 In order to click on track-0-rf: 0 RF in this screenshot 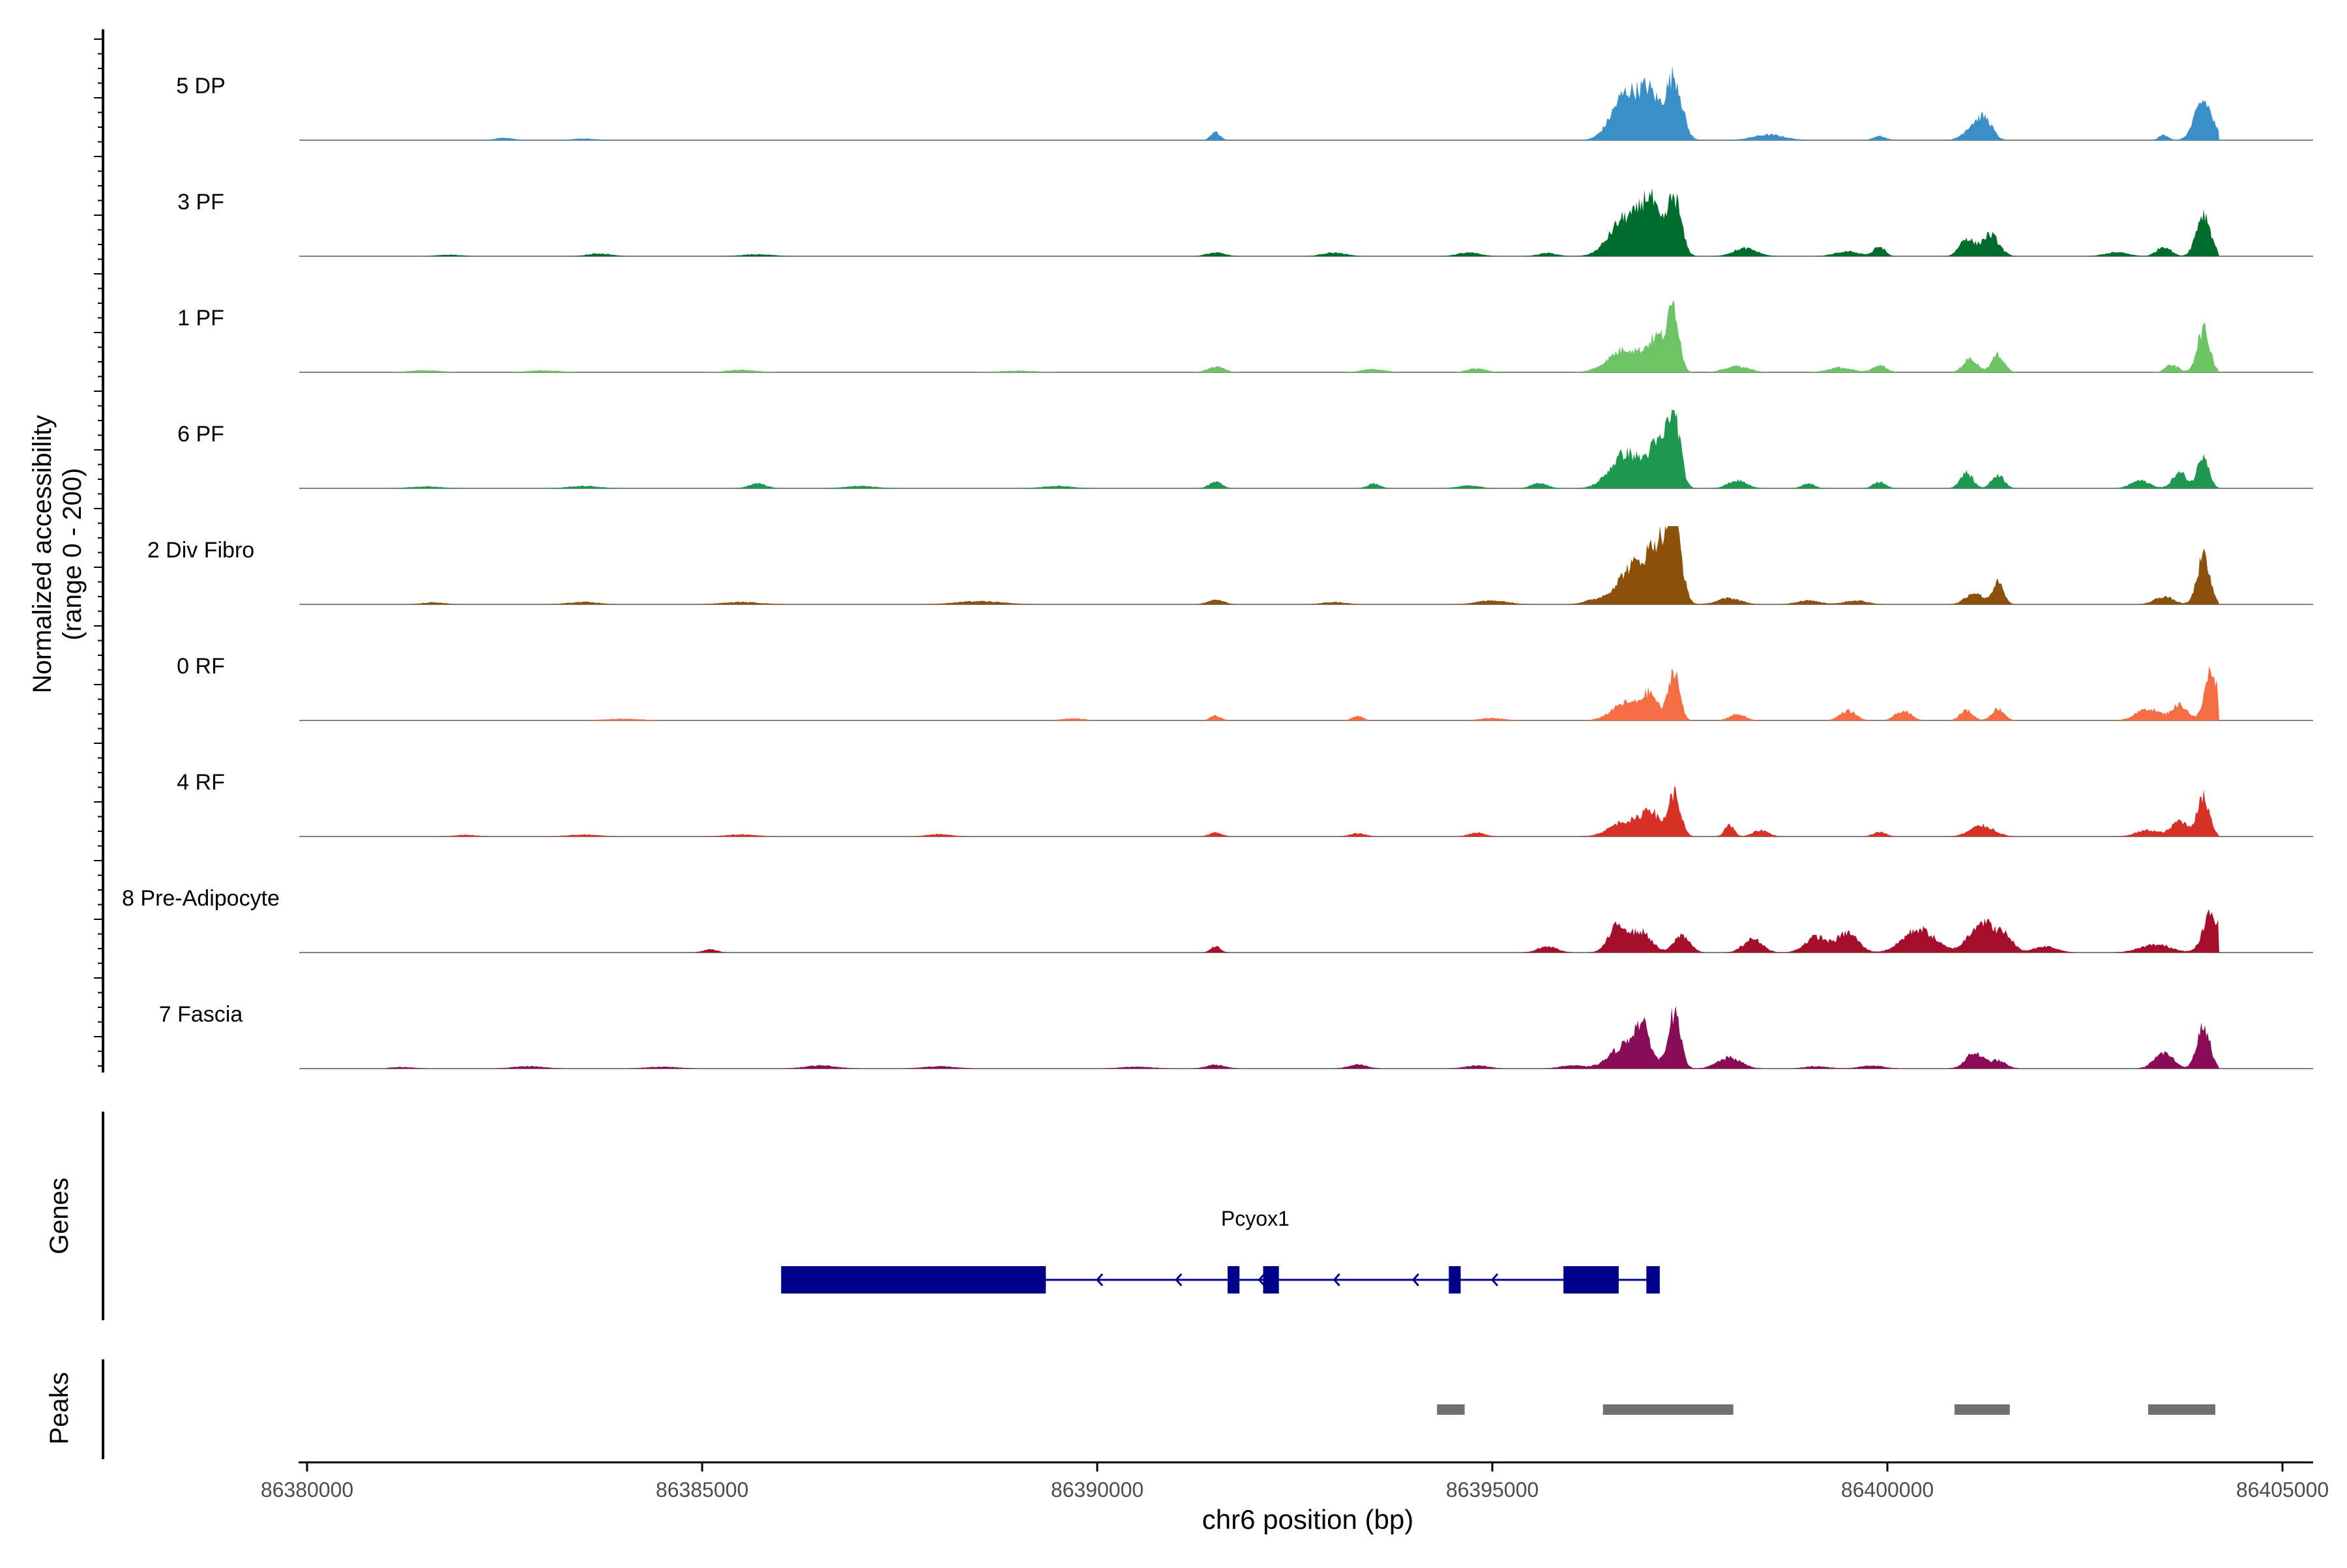, I will do `click(1245, 688)`.